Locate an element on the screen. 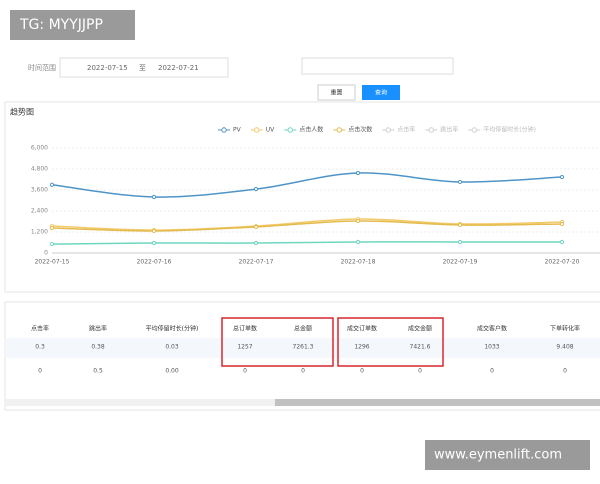  column-header: 总金额 is located at coordinates (303, 329).